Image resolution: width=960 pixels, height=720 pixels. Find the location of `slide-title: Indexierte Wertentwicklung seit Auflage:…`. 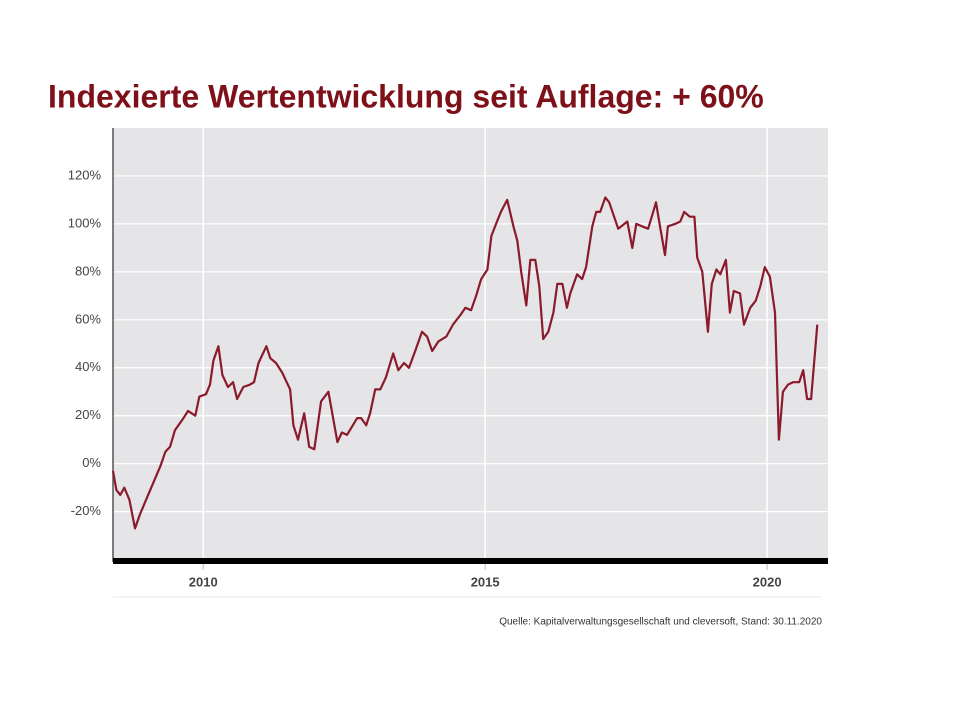

slide-title: Indexierte Wertentwicklung seit Auflage:… is located at coordinates (406, 96).